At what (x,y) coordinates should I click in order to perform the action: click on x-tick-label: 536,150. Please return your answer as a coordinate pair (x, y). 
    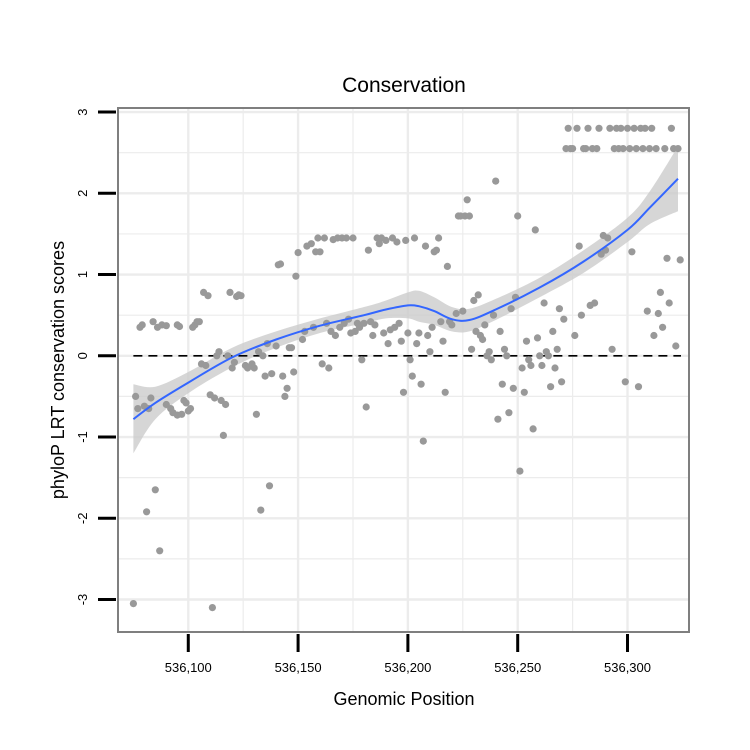
    Looking at the image, I should click on (298, 667).